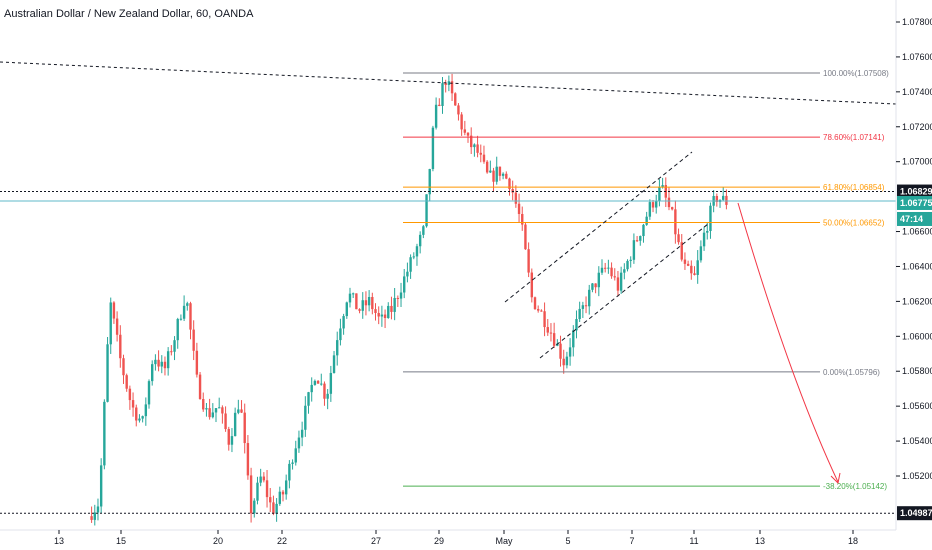 This screenshot has width=932, height=550. Describe the element at coordinates (282, 541) in the screenshot. I see `x-tick-label: 22` at that location.